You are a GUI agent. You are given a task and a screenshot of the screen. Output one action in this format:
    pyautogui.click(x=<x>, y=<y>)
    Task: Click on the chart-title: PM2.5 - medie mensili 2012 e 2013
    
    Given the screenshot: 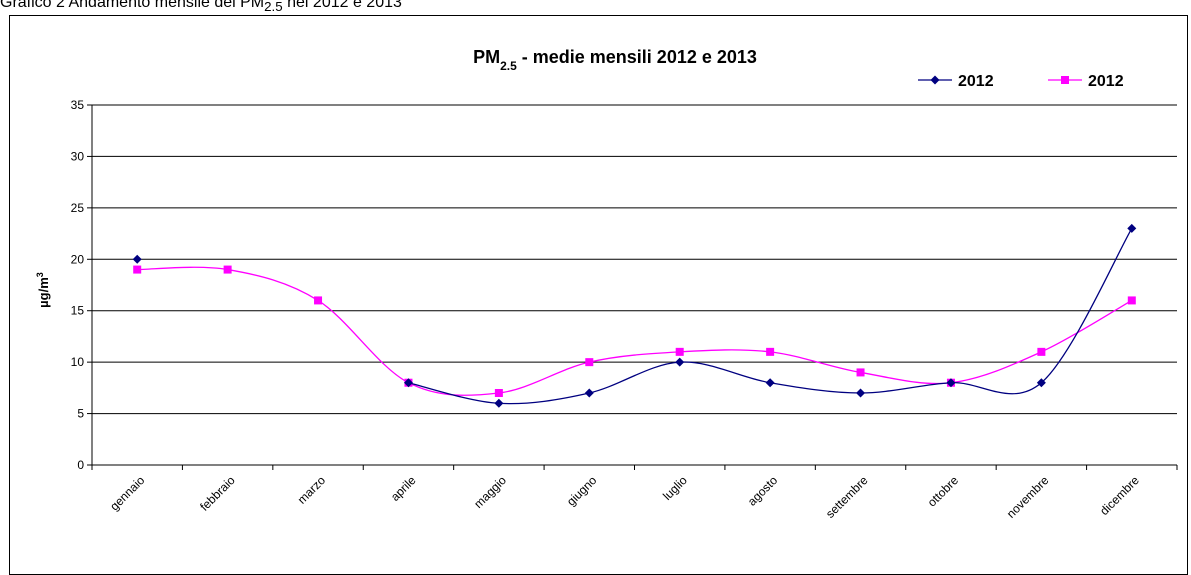 What is the action you would take?
    pyautogui.click(x=615, y=60)
    